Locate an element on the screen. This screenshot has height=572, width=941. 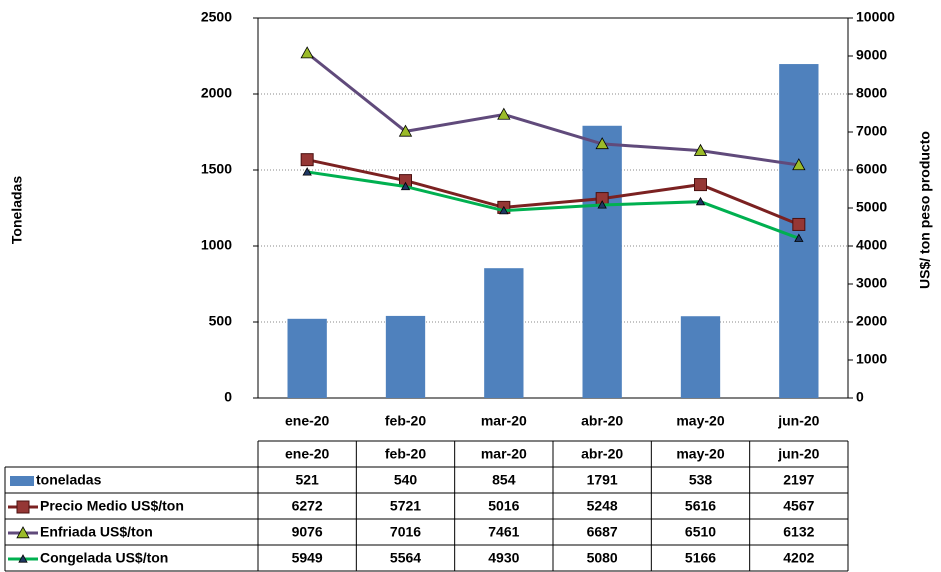
table-value: 521 is located at coordinates (307, 480).